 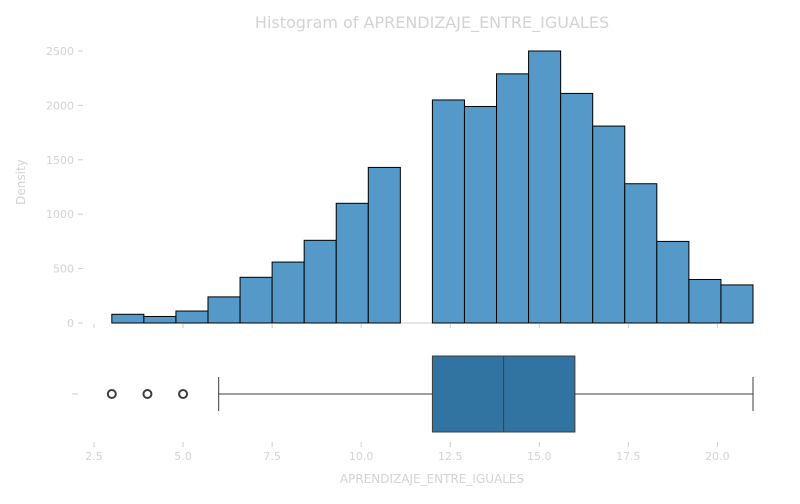 I want to click on x-tick-label: 7.5, so click(x=272, y=456).